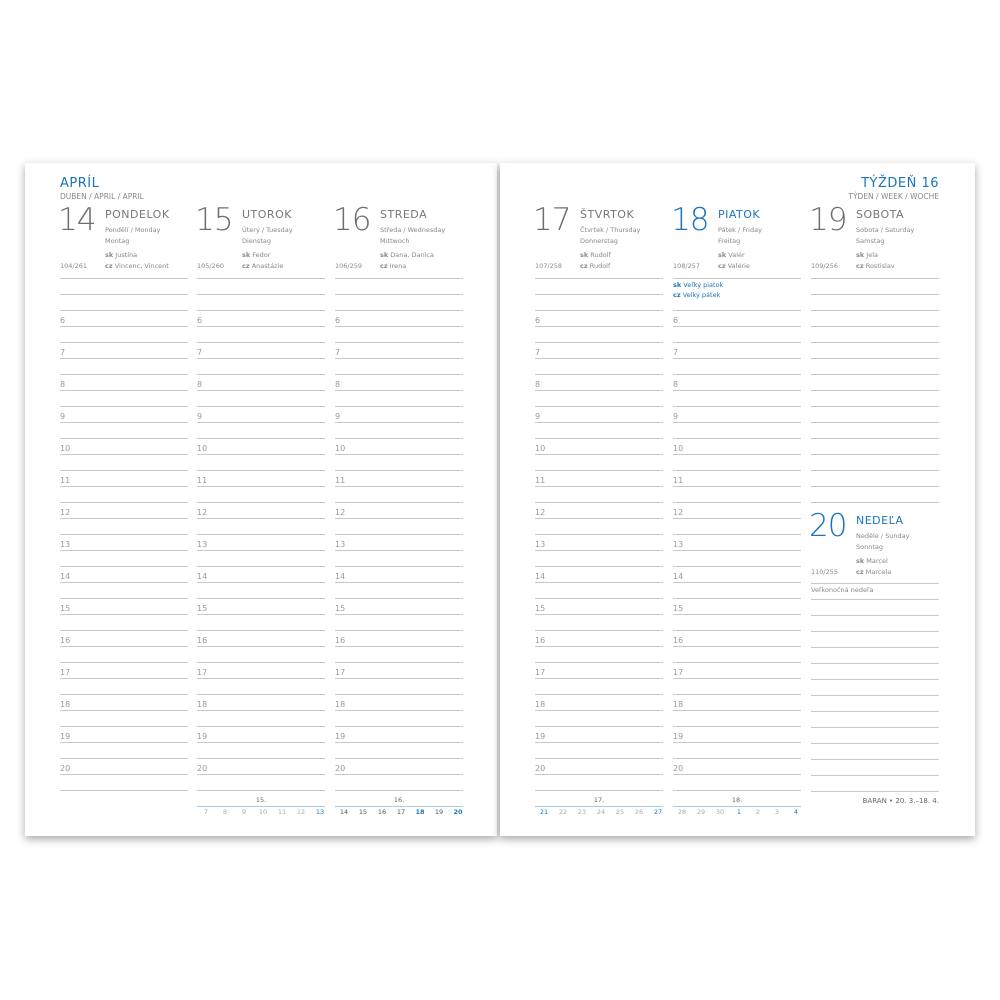 The image size is (1000, 1000). I want to click on mini-calendar-week: 17., so click(599, 800).